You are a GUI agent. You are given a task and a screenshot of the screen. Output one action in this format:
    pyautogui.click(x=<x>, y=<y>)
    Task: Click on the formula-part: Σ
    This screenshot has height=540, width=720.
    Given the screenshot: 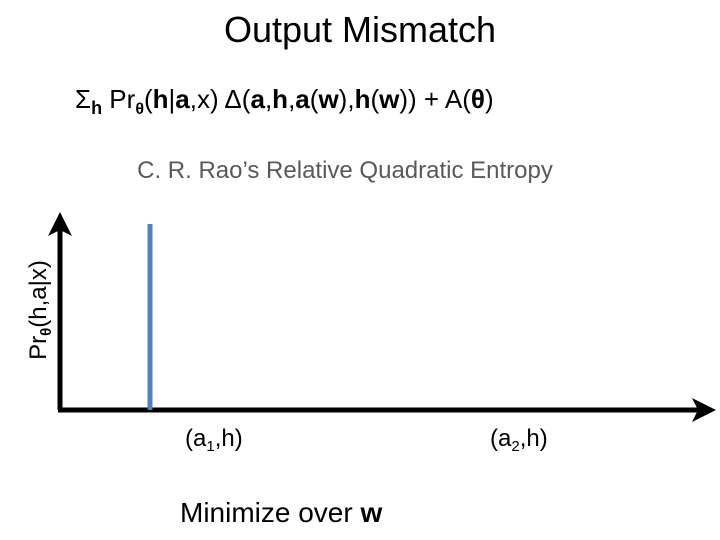 What is the action you would take?
    pyautogui.click(x=83, y=99)
    